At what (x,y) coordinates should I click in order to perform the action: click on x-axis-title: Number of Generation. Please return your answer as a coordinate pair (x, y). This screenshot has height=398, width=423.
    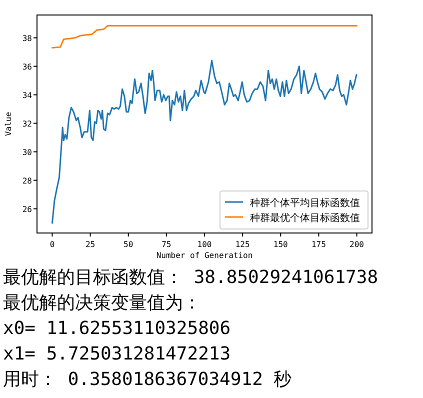
    Looking at the image, I should click on (204, 255).